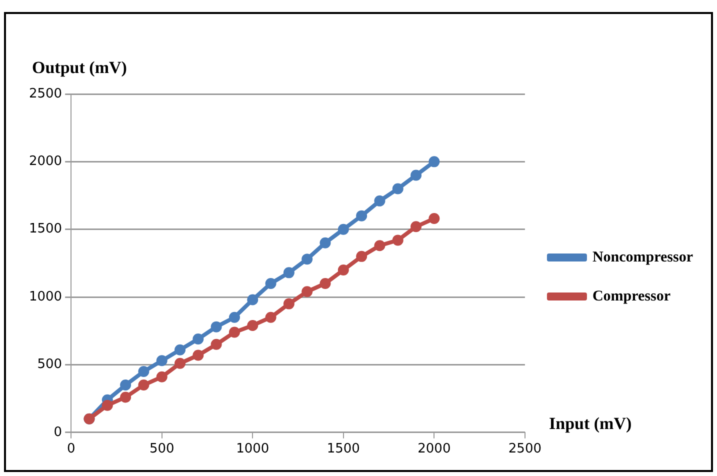  What do you see at coordinates (58, 432) in the screenshot?
I see `y-tick-label: 0` at bounding box center [58, 432].